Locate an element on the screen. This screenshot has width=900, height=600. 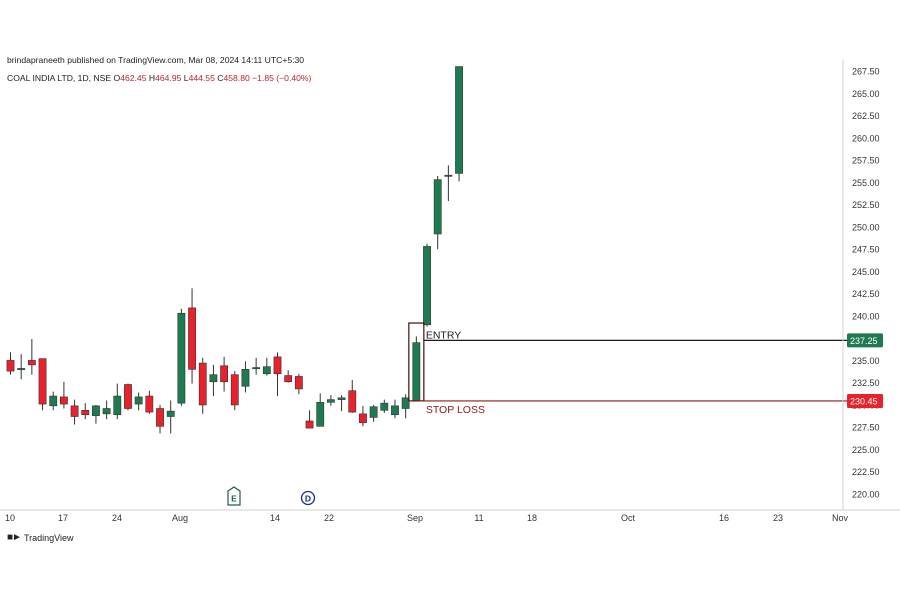
event-label: E is located at coordinates (234, 499).